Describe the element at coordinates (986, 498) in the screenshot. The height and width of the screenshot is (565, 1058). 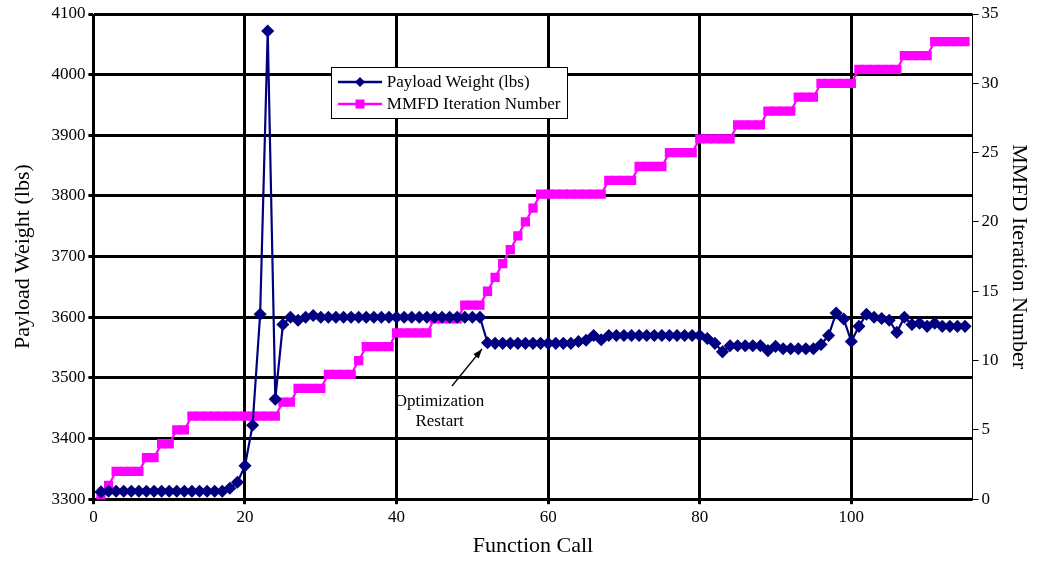
I see `y2-tick-label: 0` at that location.